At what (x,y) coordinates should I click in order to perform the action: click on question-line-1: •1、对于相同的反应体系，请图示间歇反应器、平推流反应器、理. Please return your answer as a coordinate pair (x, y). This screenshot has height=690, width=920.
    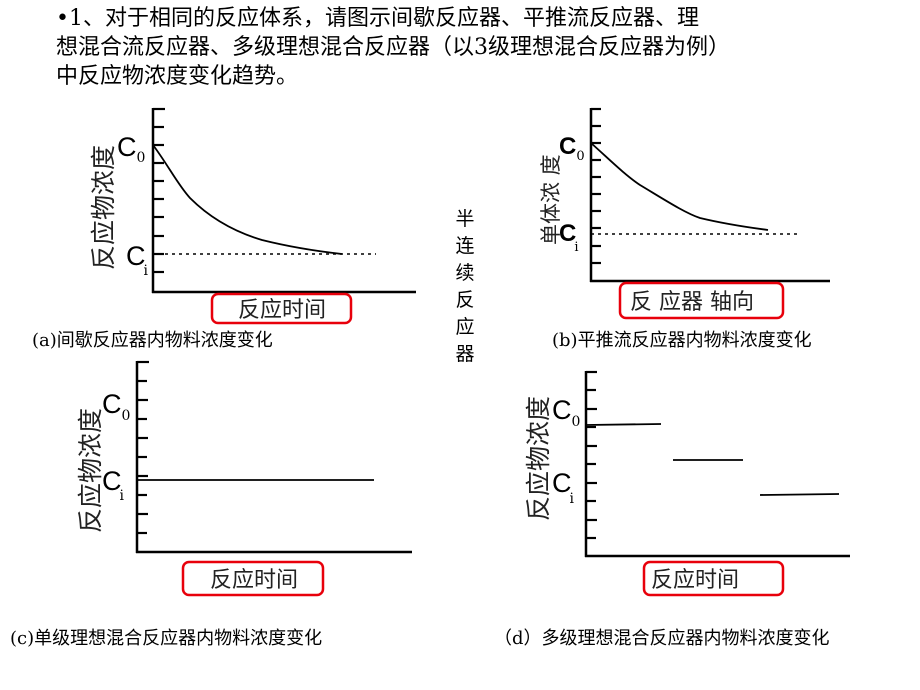
    Looking at the image, I should click on (377, 18).